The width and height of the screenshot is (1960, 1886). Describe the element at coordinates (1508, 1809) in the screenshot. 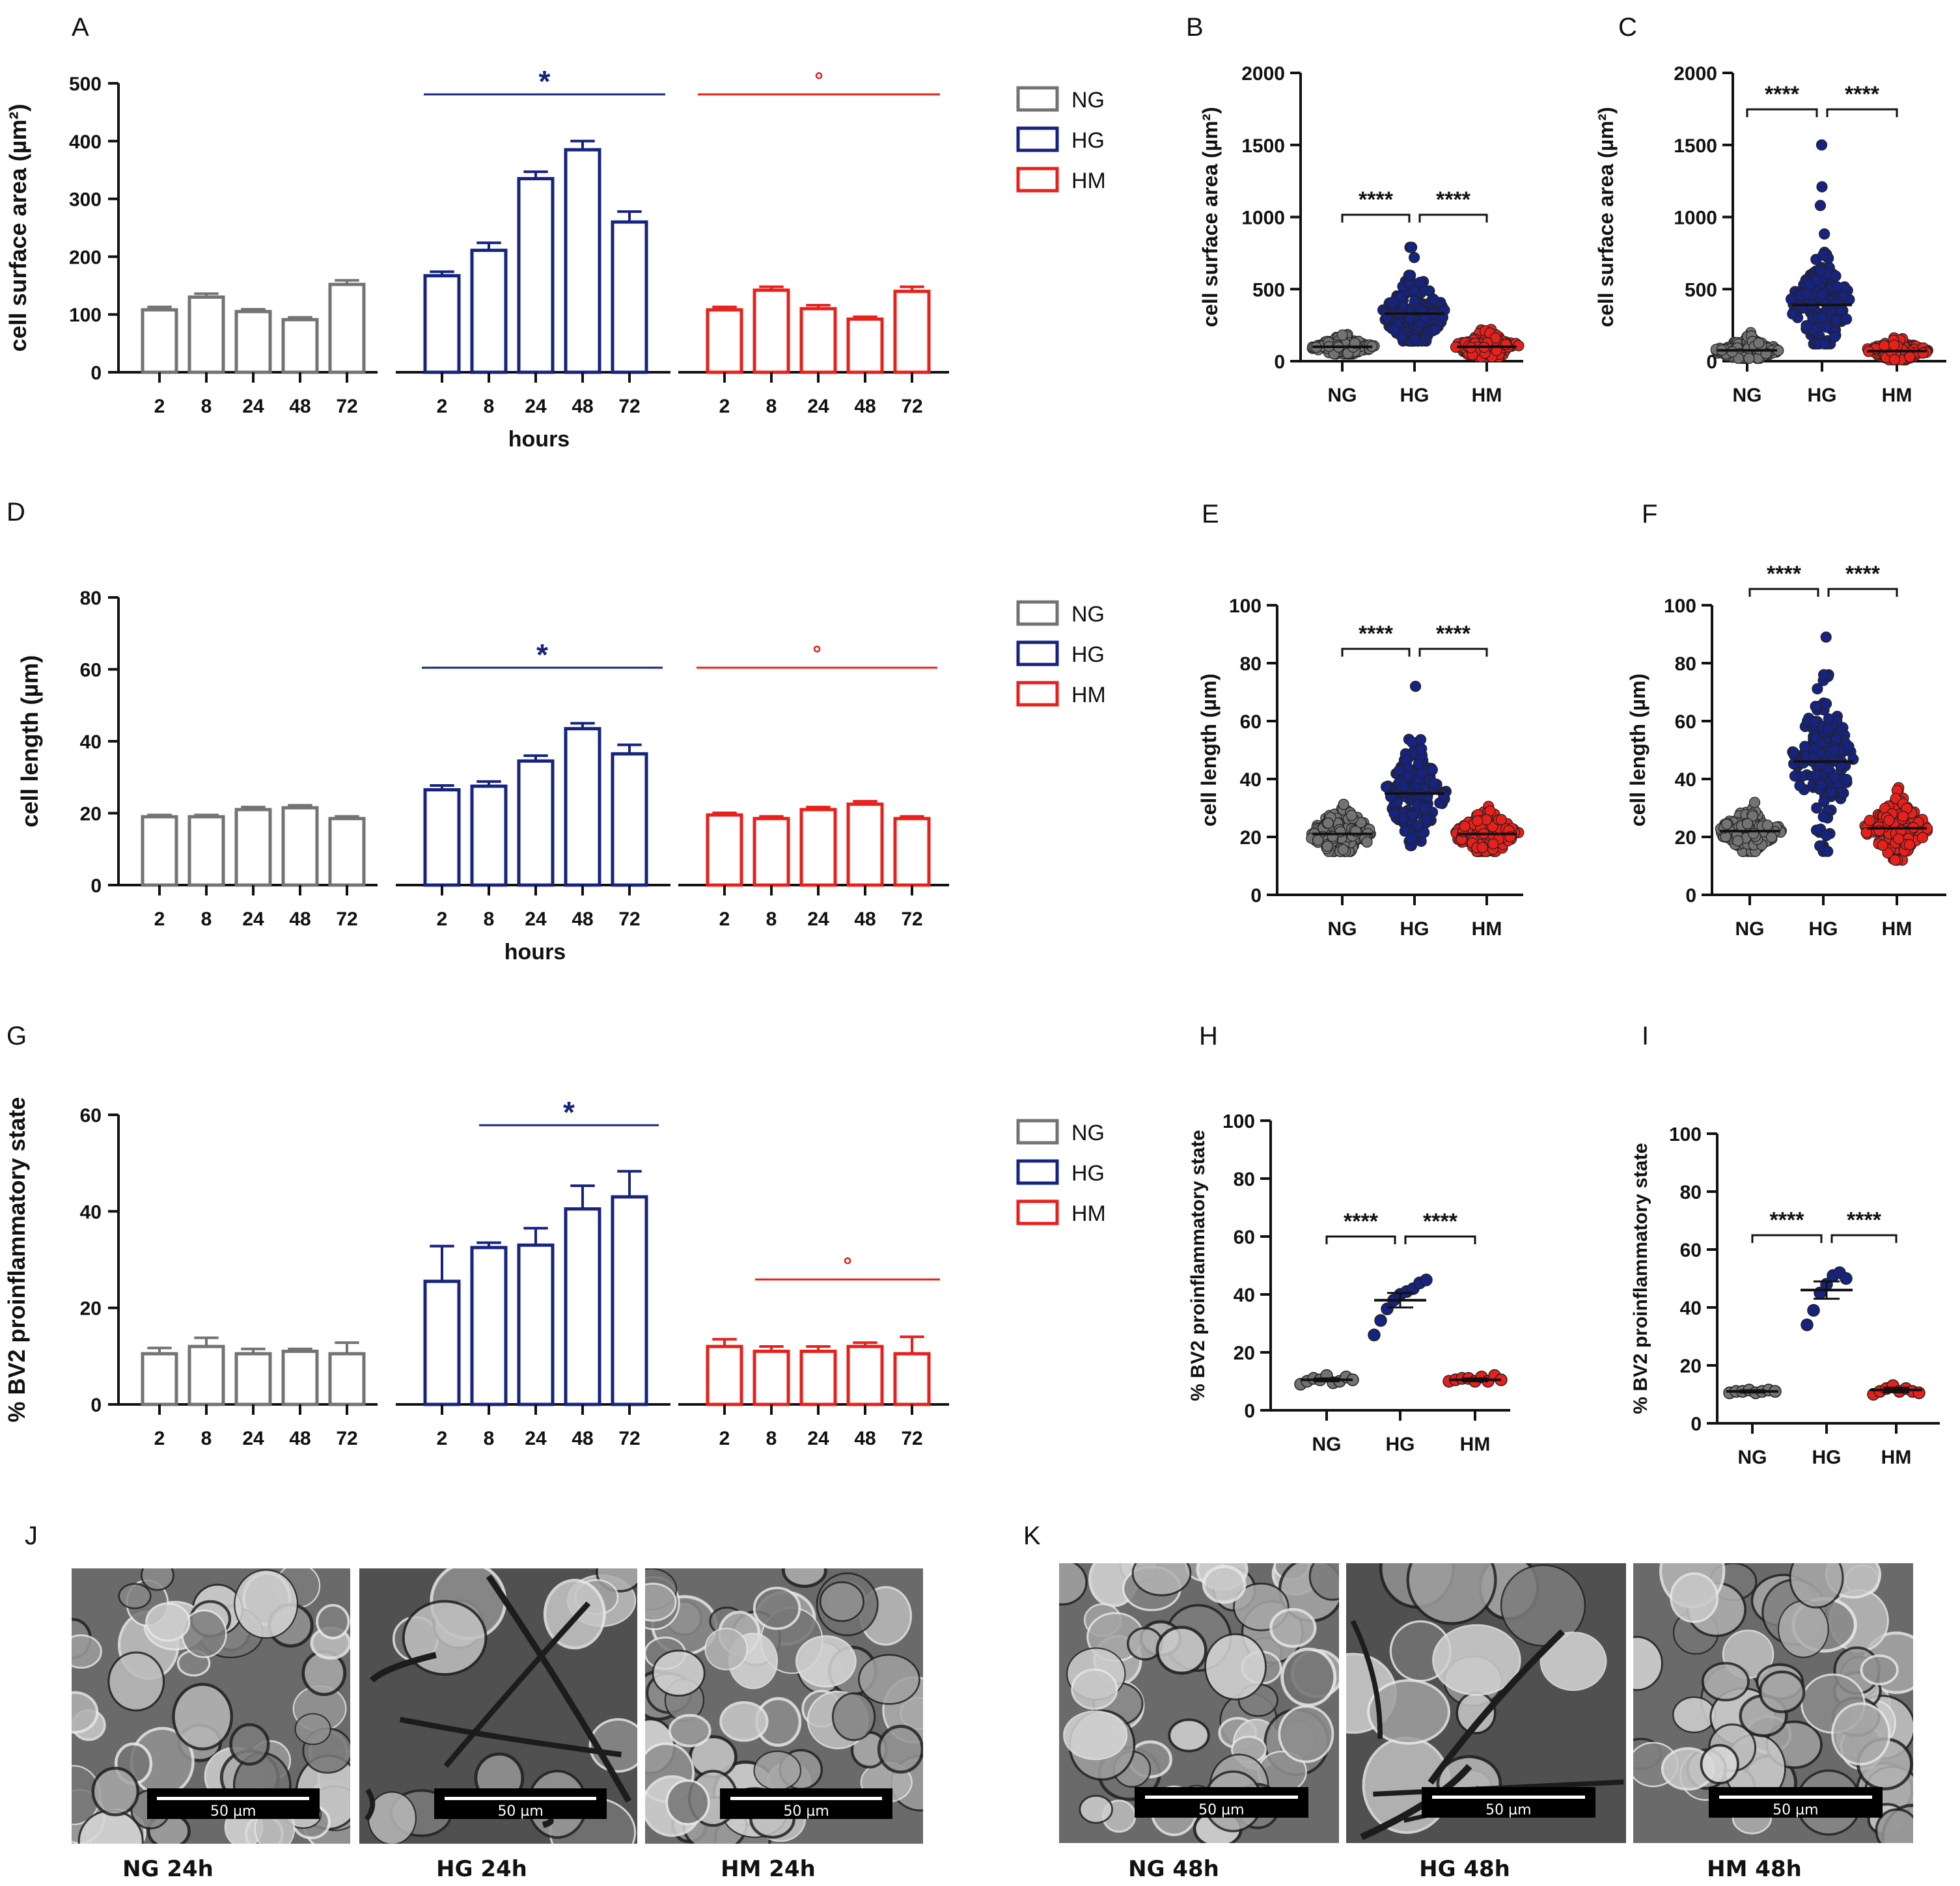

I see `scale-bar-label: 50 µm` at that location.